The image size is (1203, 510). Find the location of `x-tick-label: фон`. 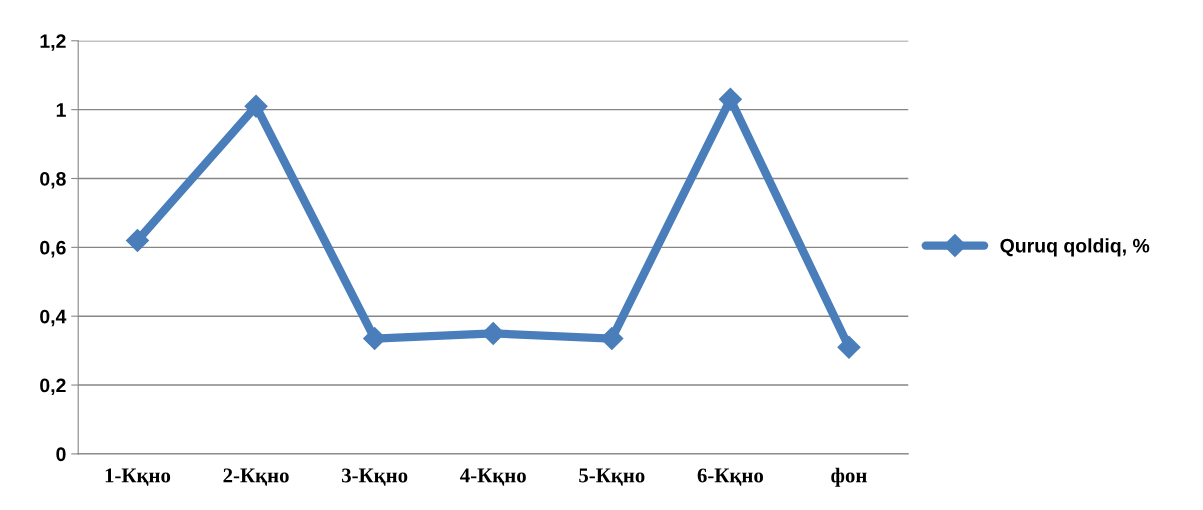

x-tick-label: фон is located at coordinates (849, 477).